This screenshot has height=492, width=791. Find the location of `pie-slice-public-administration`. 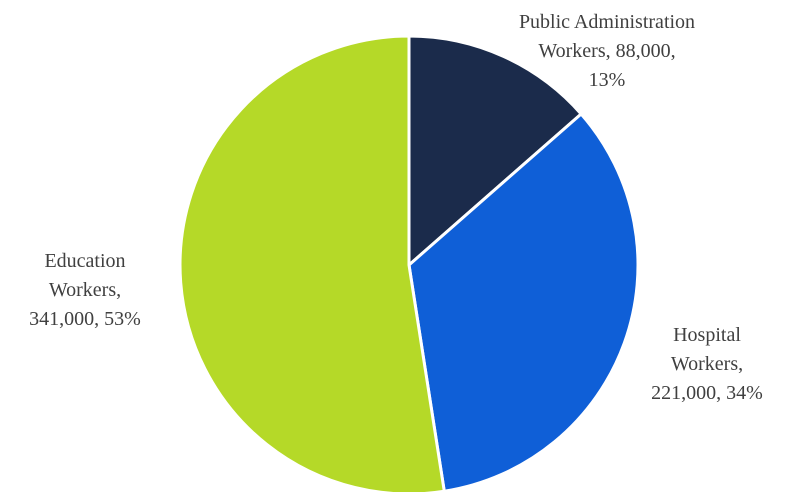

pie-slice-public-administration is located at coordinates (495, 151).